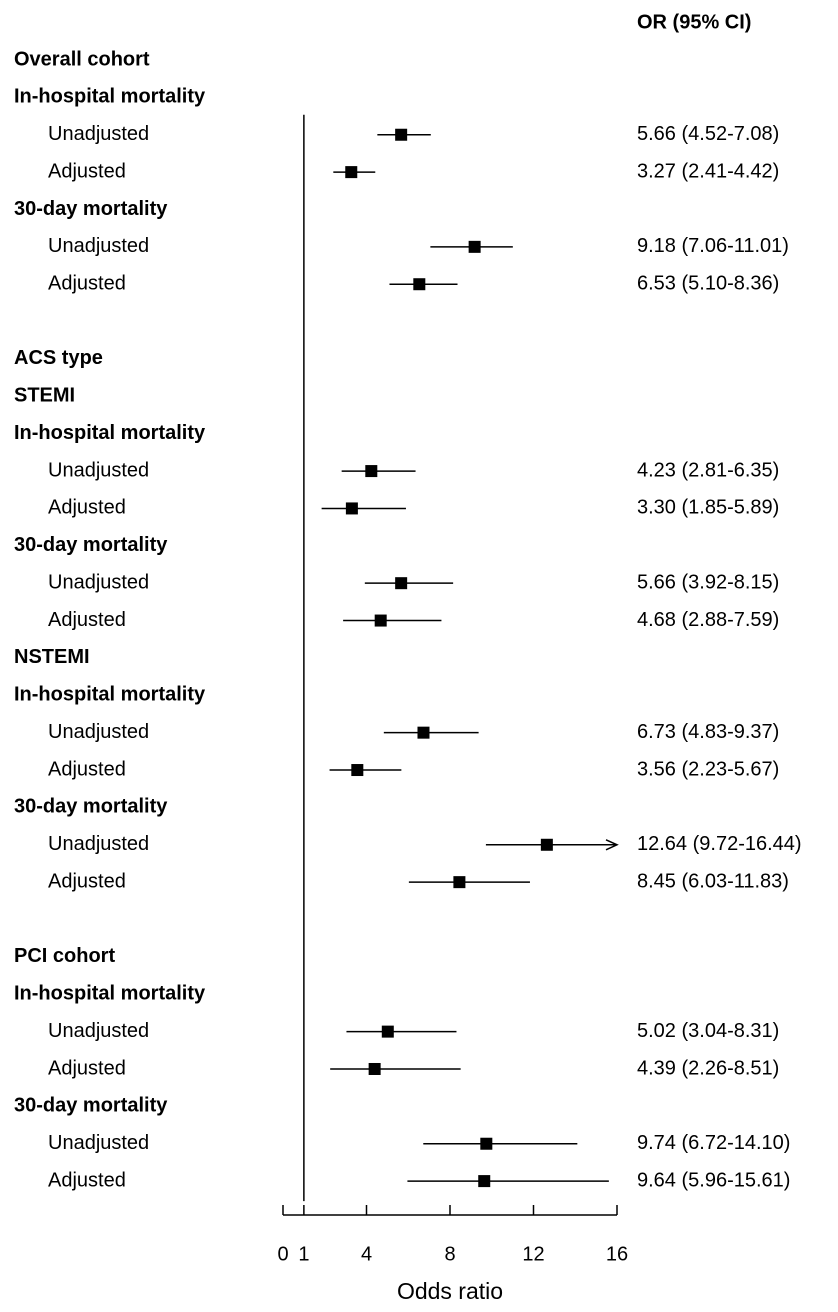  Describe the element at coordinates (52, 657) in the screenshot. I see `group-heading: NSTEMI` at that location.